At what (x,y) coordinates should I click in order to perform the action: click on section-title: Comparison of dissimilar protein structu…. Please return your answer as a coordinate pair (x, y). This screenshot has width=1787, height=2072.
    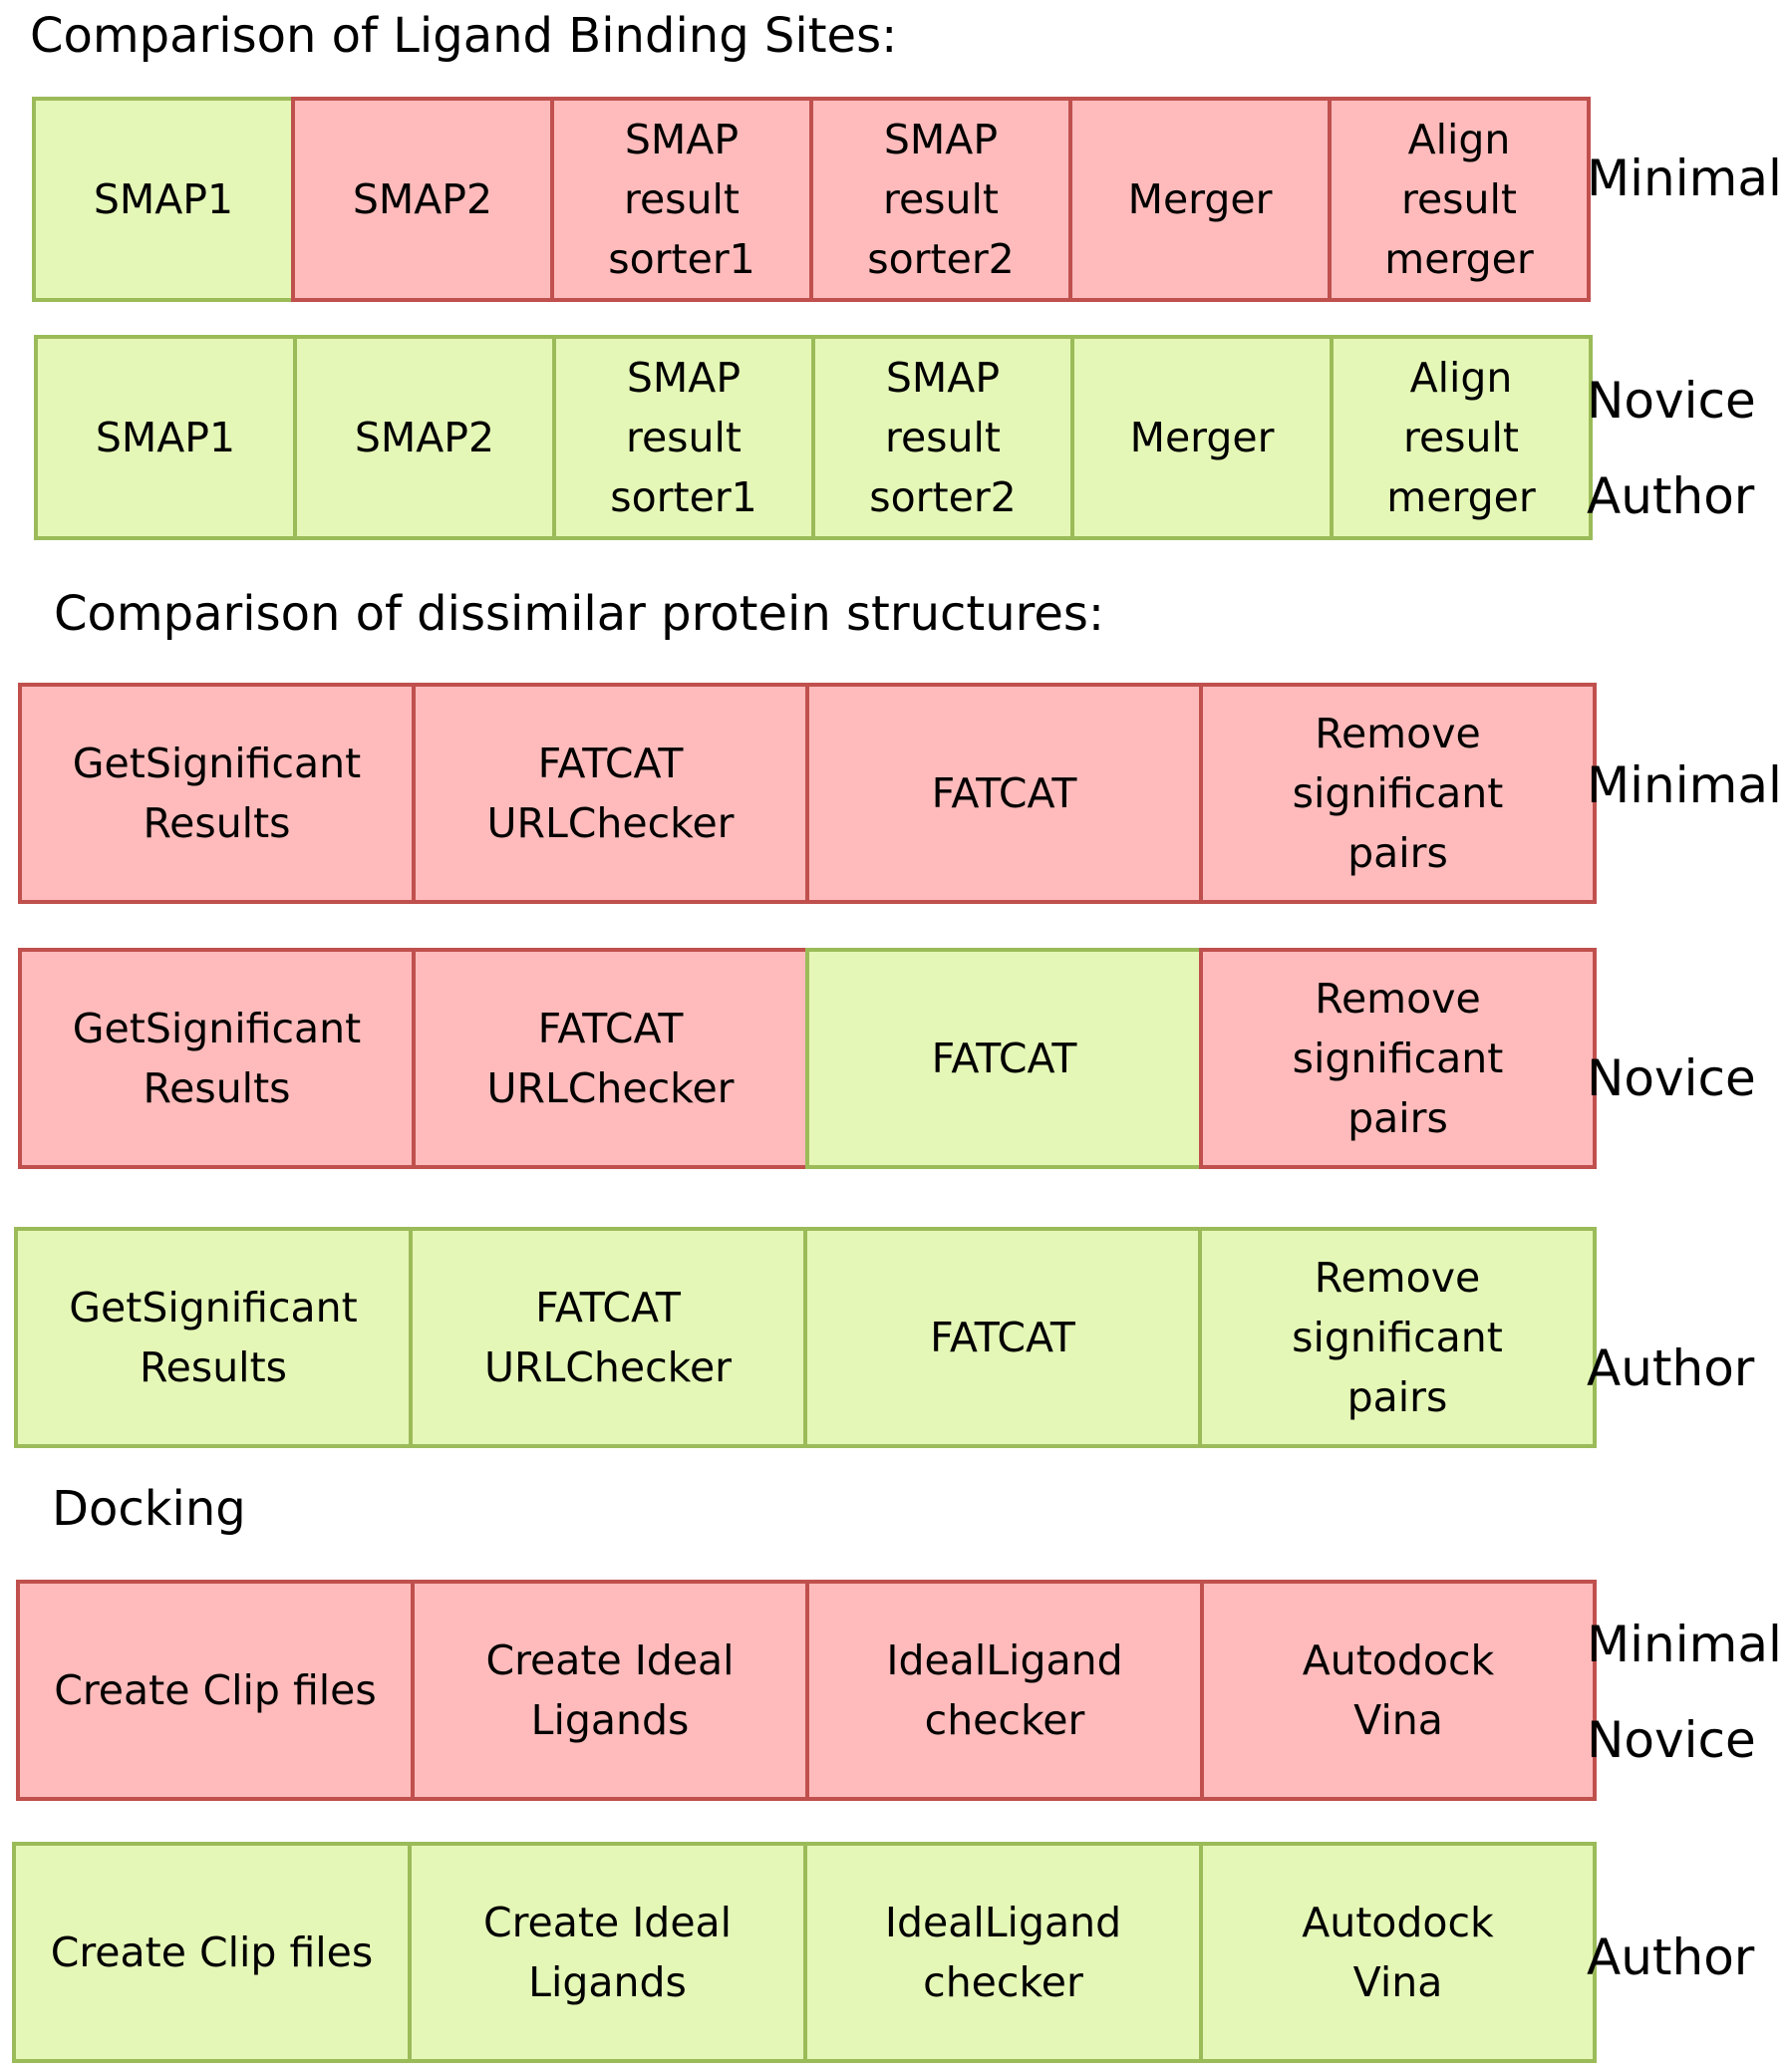
    Looking at the image, I should click on (579, 614).